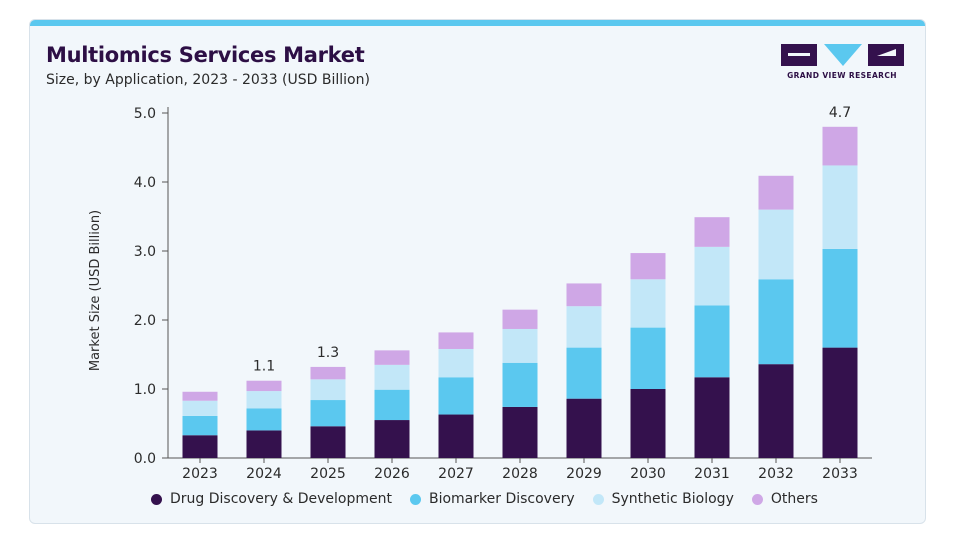  I want to click on x-tick-label: 2027, so click(456, 474).